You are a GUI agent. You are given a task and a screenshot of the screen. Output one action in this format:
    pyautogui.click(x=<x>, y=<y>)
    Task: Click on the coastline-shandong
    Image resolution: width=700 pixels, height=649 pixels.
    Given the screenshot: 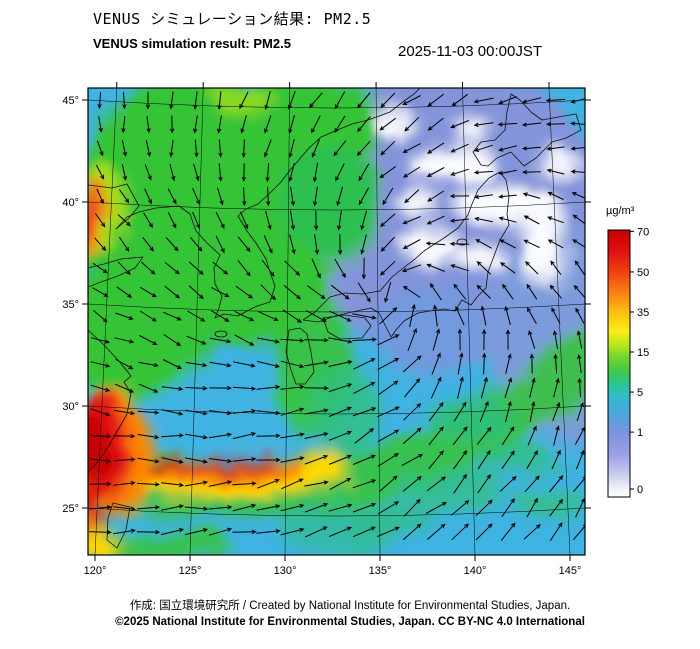 What is the action you would take?
    pyautogui.click(x=116, y=272)
    